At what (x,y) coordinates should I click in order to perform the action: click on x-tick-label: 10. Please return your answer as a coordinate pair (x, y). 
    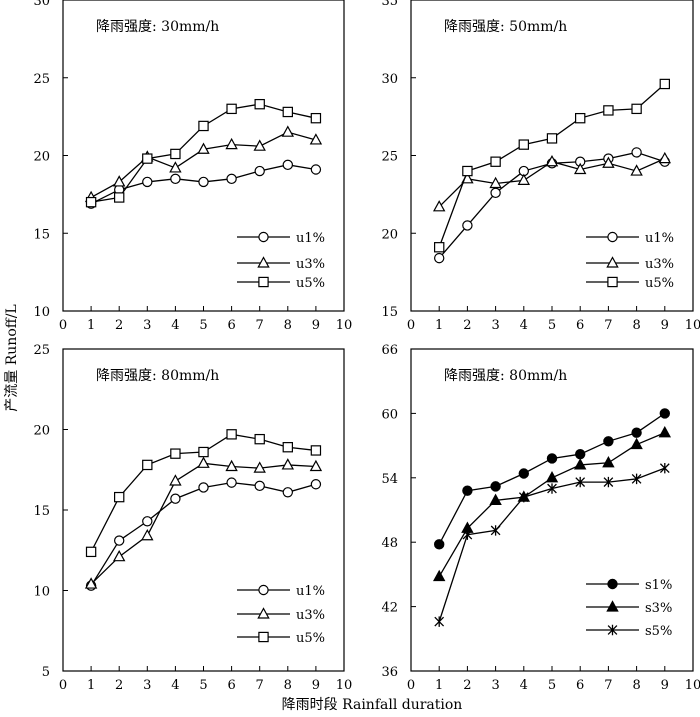
    Looking at the image, I should click on (692, 325).